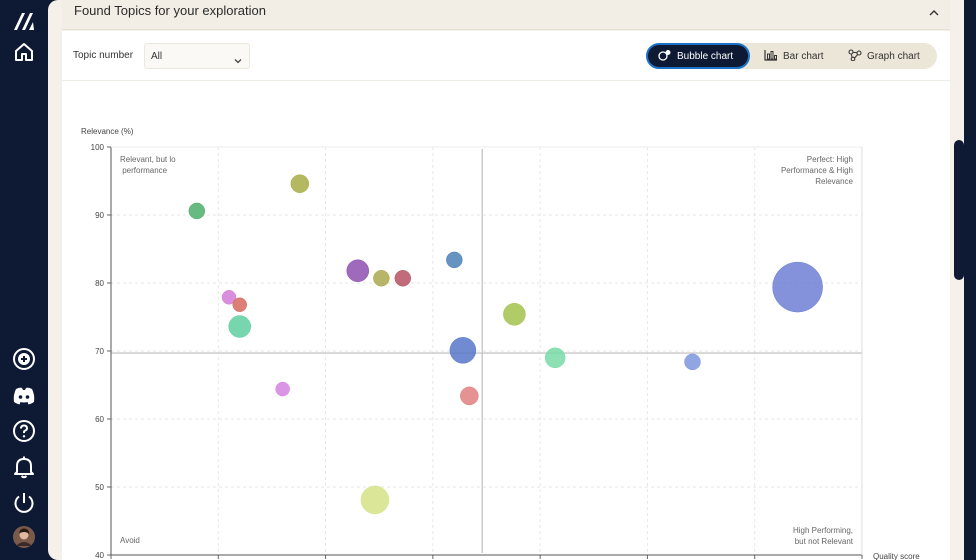 The height and width of the screenshot is (560, 976). I want to click on graph-chart-icon, so click(855, 56).